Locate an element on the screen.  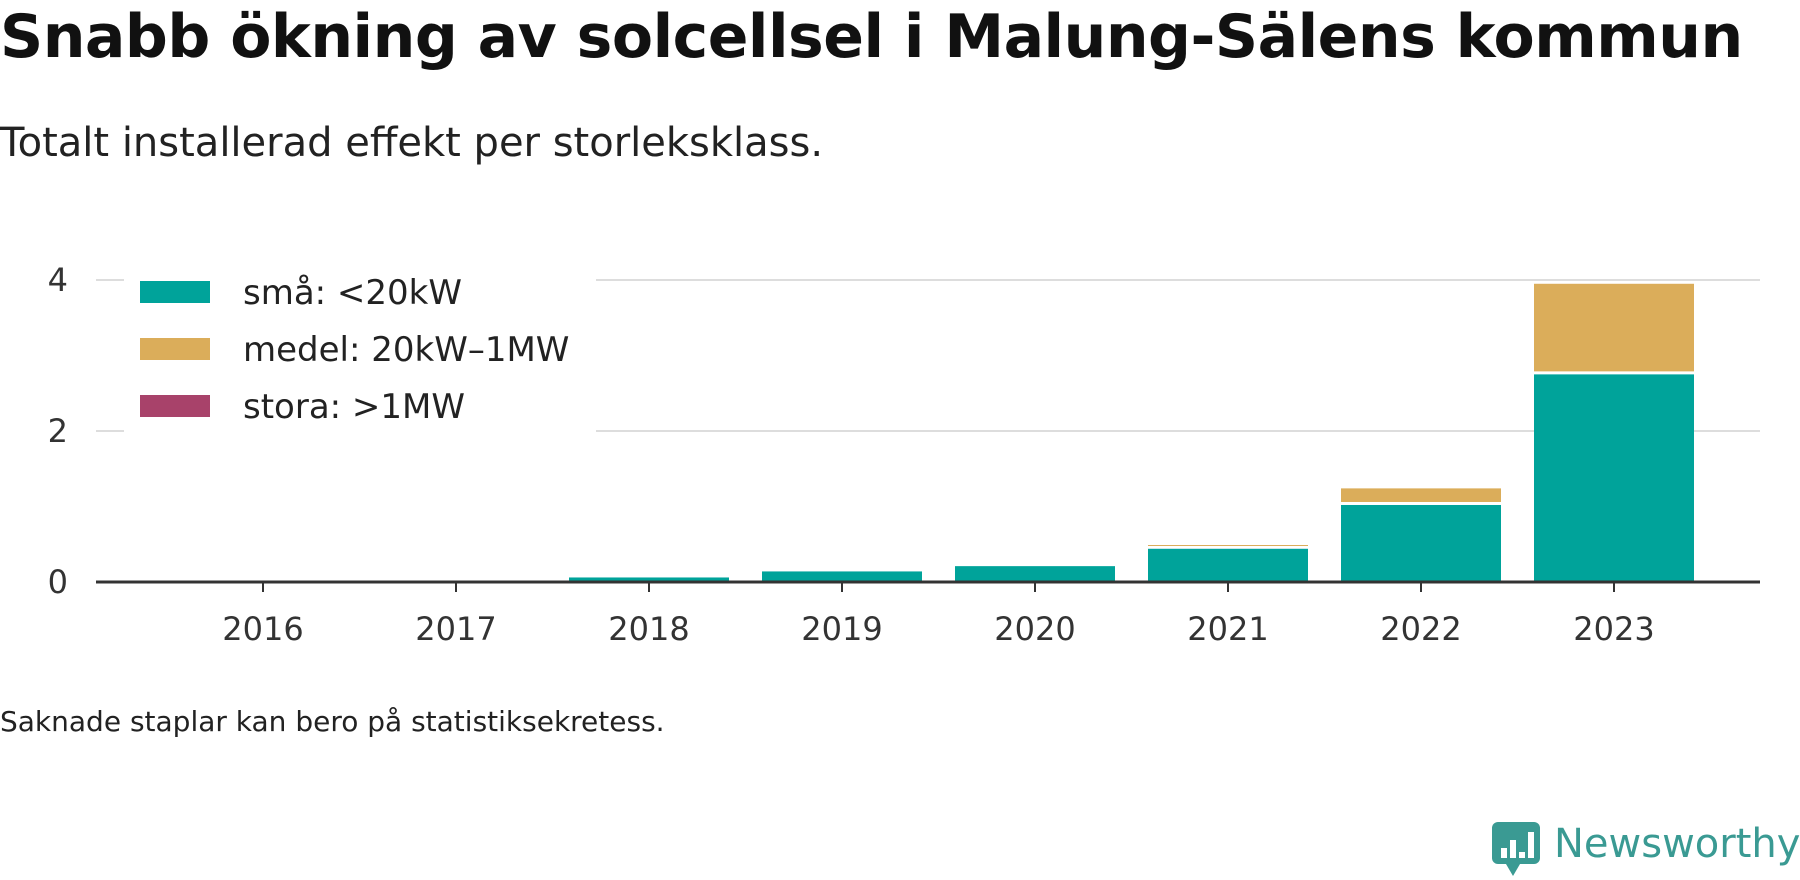
legend-label: stora: >1MW is located at coordinates (354, 407).